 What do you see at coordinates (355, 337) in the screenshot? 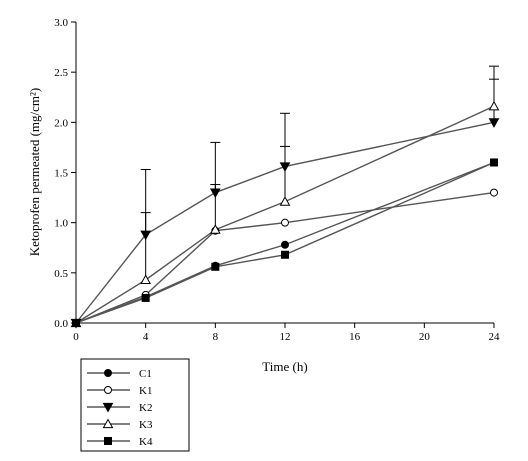
I see `x-tick-label: 16` at bounding box center [355, 337].